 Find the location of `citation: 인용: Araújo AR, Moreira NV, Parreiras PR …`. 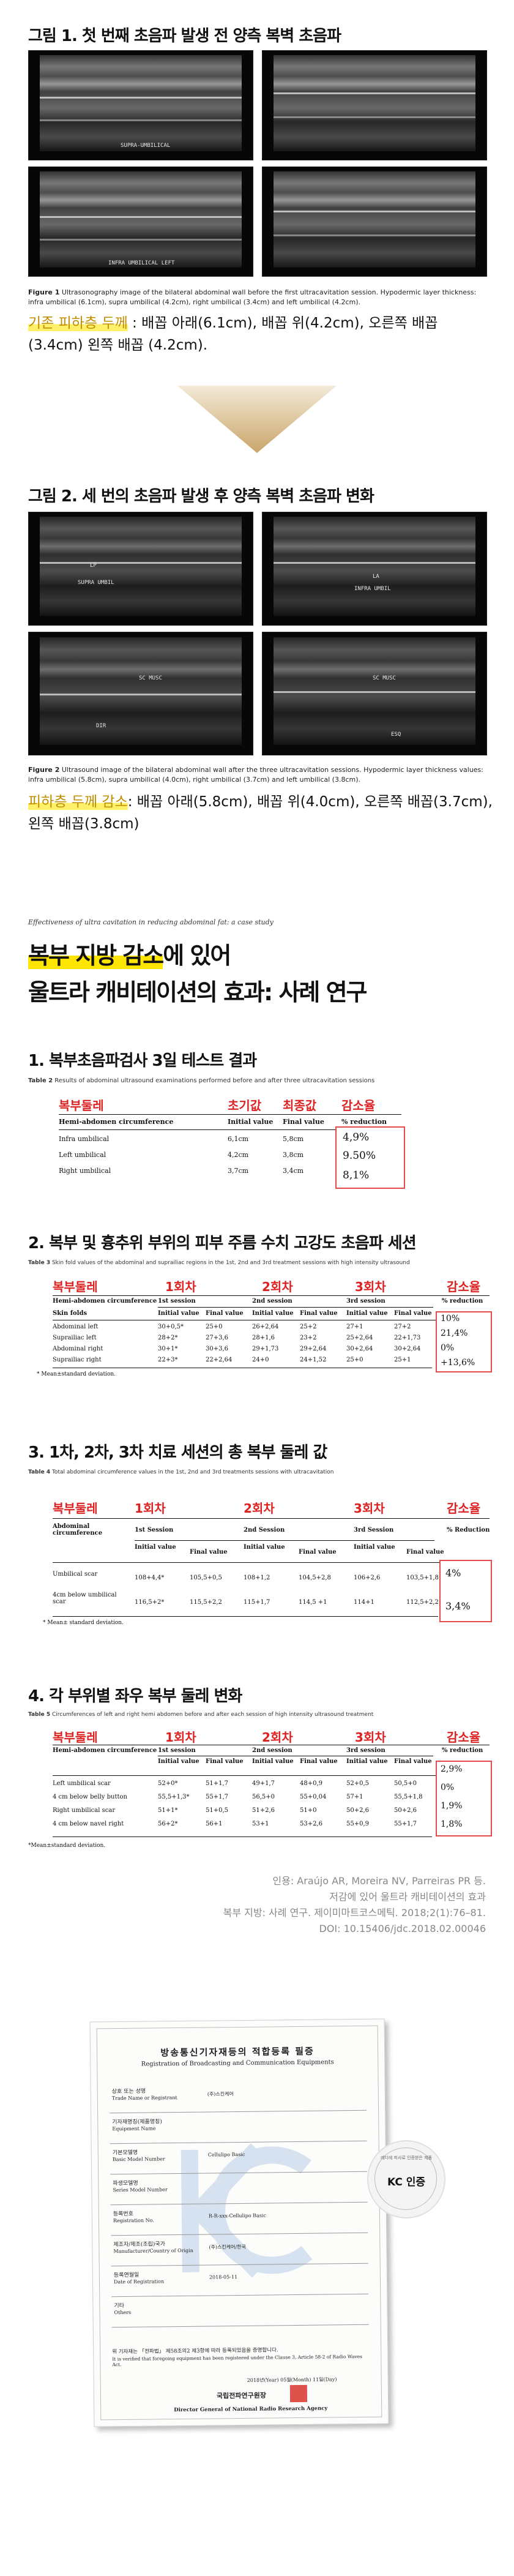

citation: 인용: Araújo AR, Moreira NV, Parreiras PR … is located at coordinates (354, 1905).